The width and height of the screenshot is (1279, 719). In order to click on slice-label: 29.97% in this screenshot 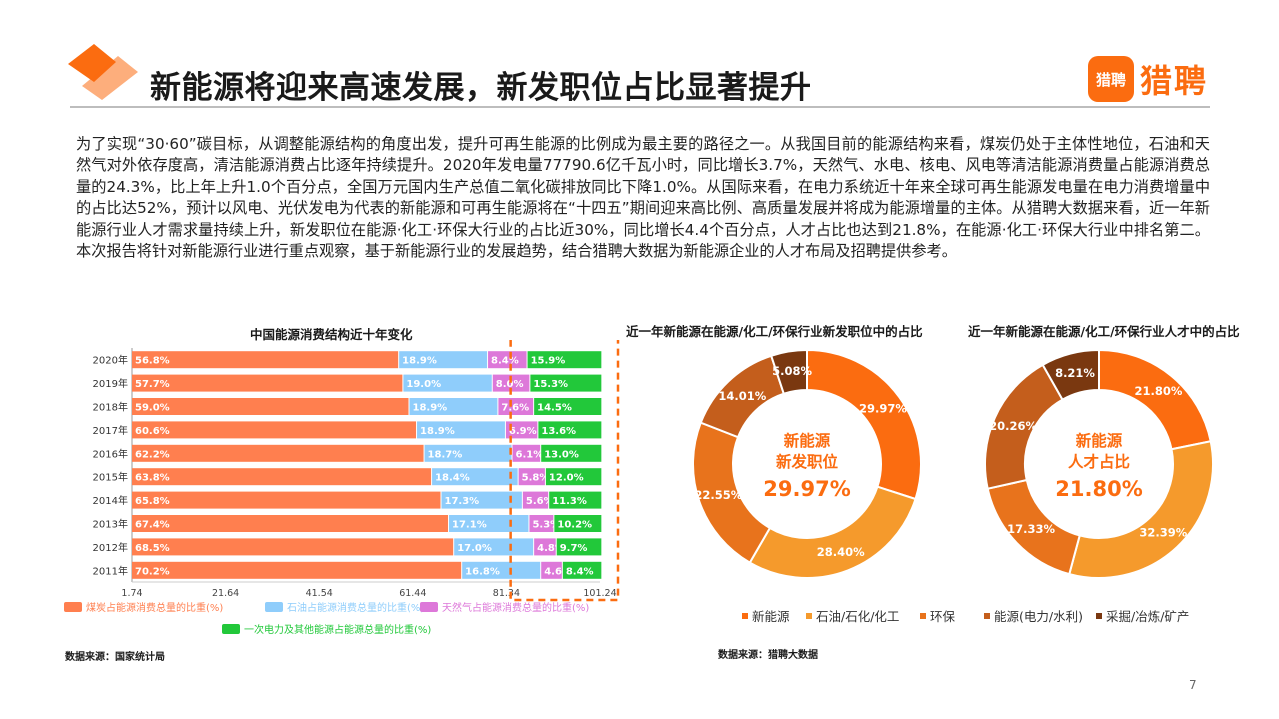, I will do `click(883, 409)`.